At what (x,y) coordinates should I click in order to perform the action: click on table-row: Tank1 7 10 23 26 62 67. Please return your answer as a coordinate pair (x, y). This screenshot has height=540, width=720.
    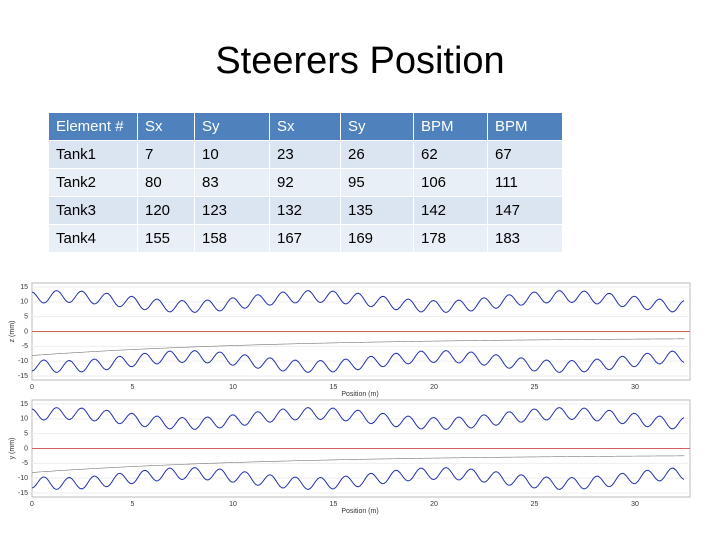
    Looking at the image, I should click on (305, 154).